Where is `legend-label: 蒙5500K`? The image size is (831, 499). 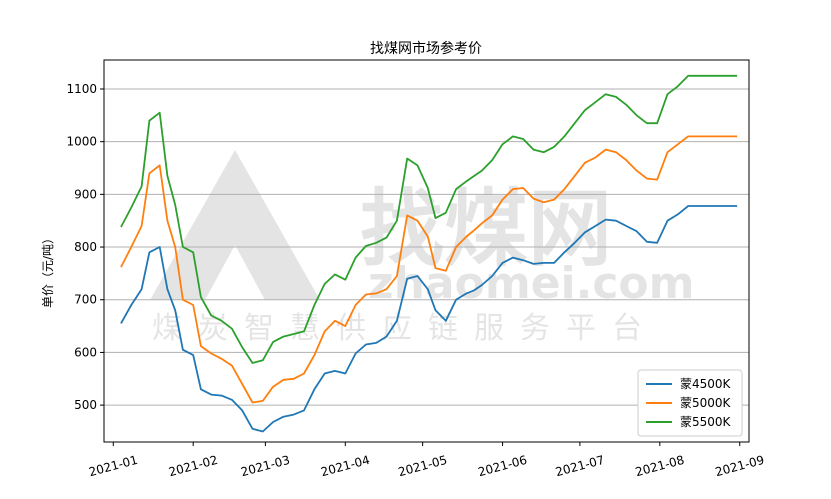
legend-label: 蒙5500K is located at coordinates (706, 422).